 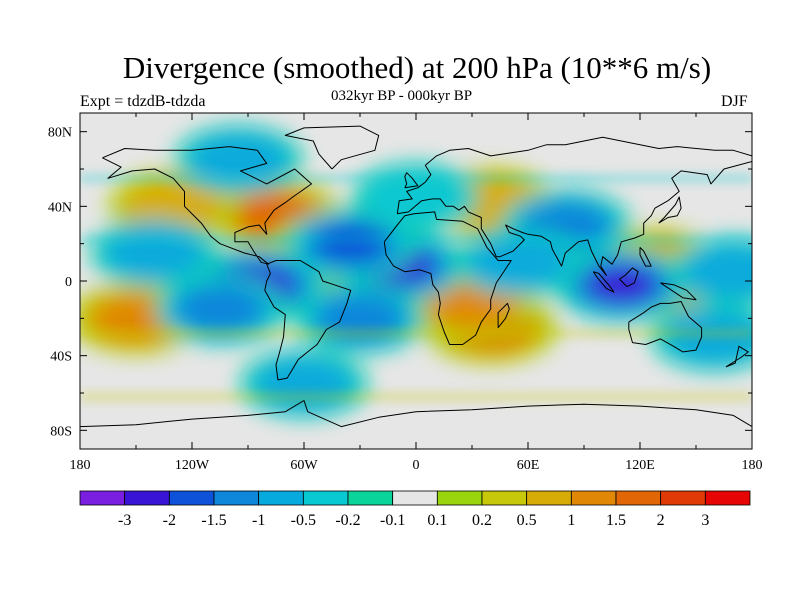 I want to click on colorbar-label: -3, so click(x=124, y=520).